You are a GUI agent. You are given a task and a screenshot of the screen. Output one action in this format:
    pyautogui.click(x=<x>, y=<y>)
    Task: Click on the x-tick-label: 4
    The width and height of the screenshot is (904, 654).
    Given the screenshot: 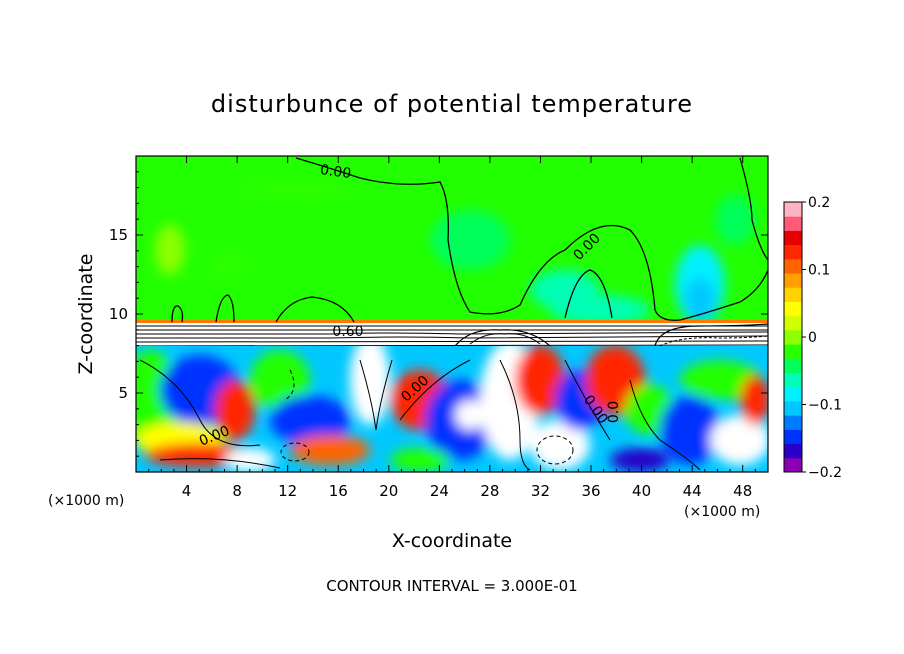 What is the action you would take?
    pyautogui.click(x=187, y=491)
    